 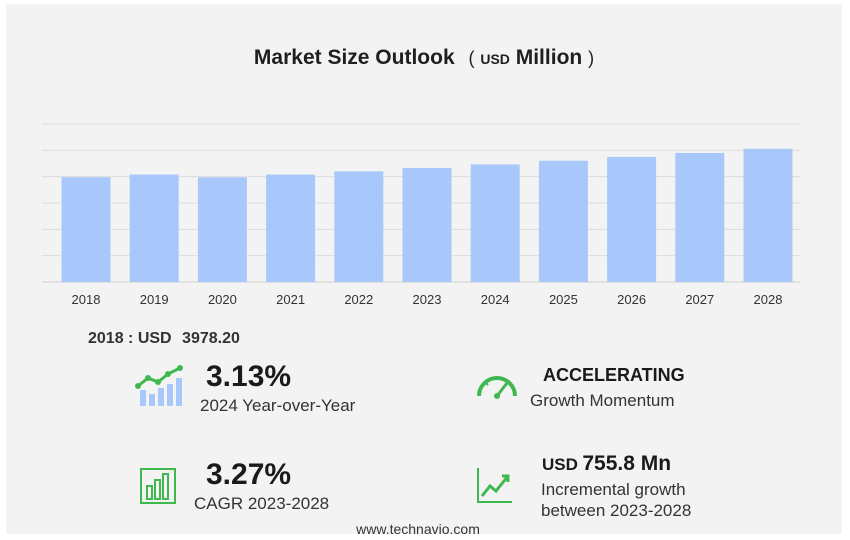 I want to click on base-year-value: 2018 : USD 3978.20, so click(x=167, y=339).